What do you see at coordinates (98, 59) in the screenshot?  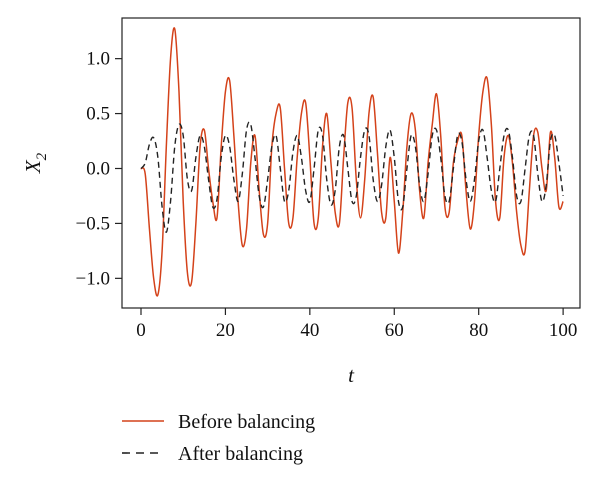 I see `y-tick-label: 1.0` at bounding box center [98, 59].